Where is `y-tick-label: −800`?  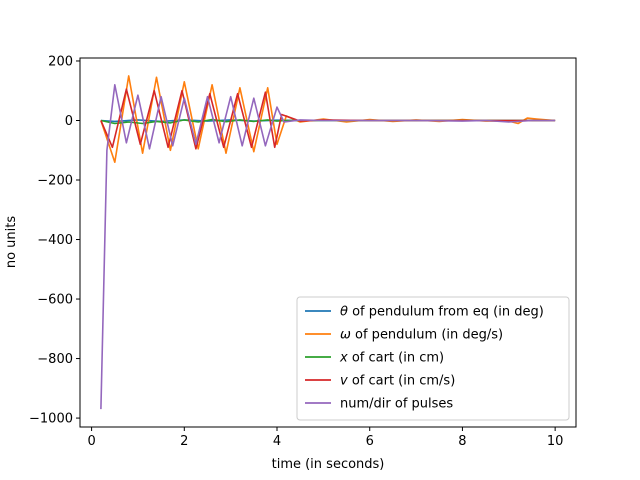
y-tick-label: −800 is located at coordinates (55, 359).